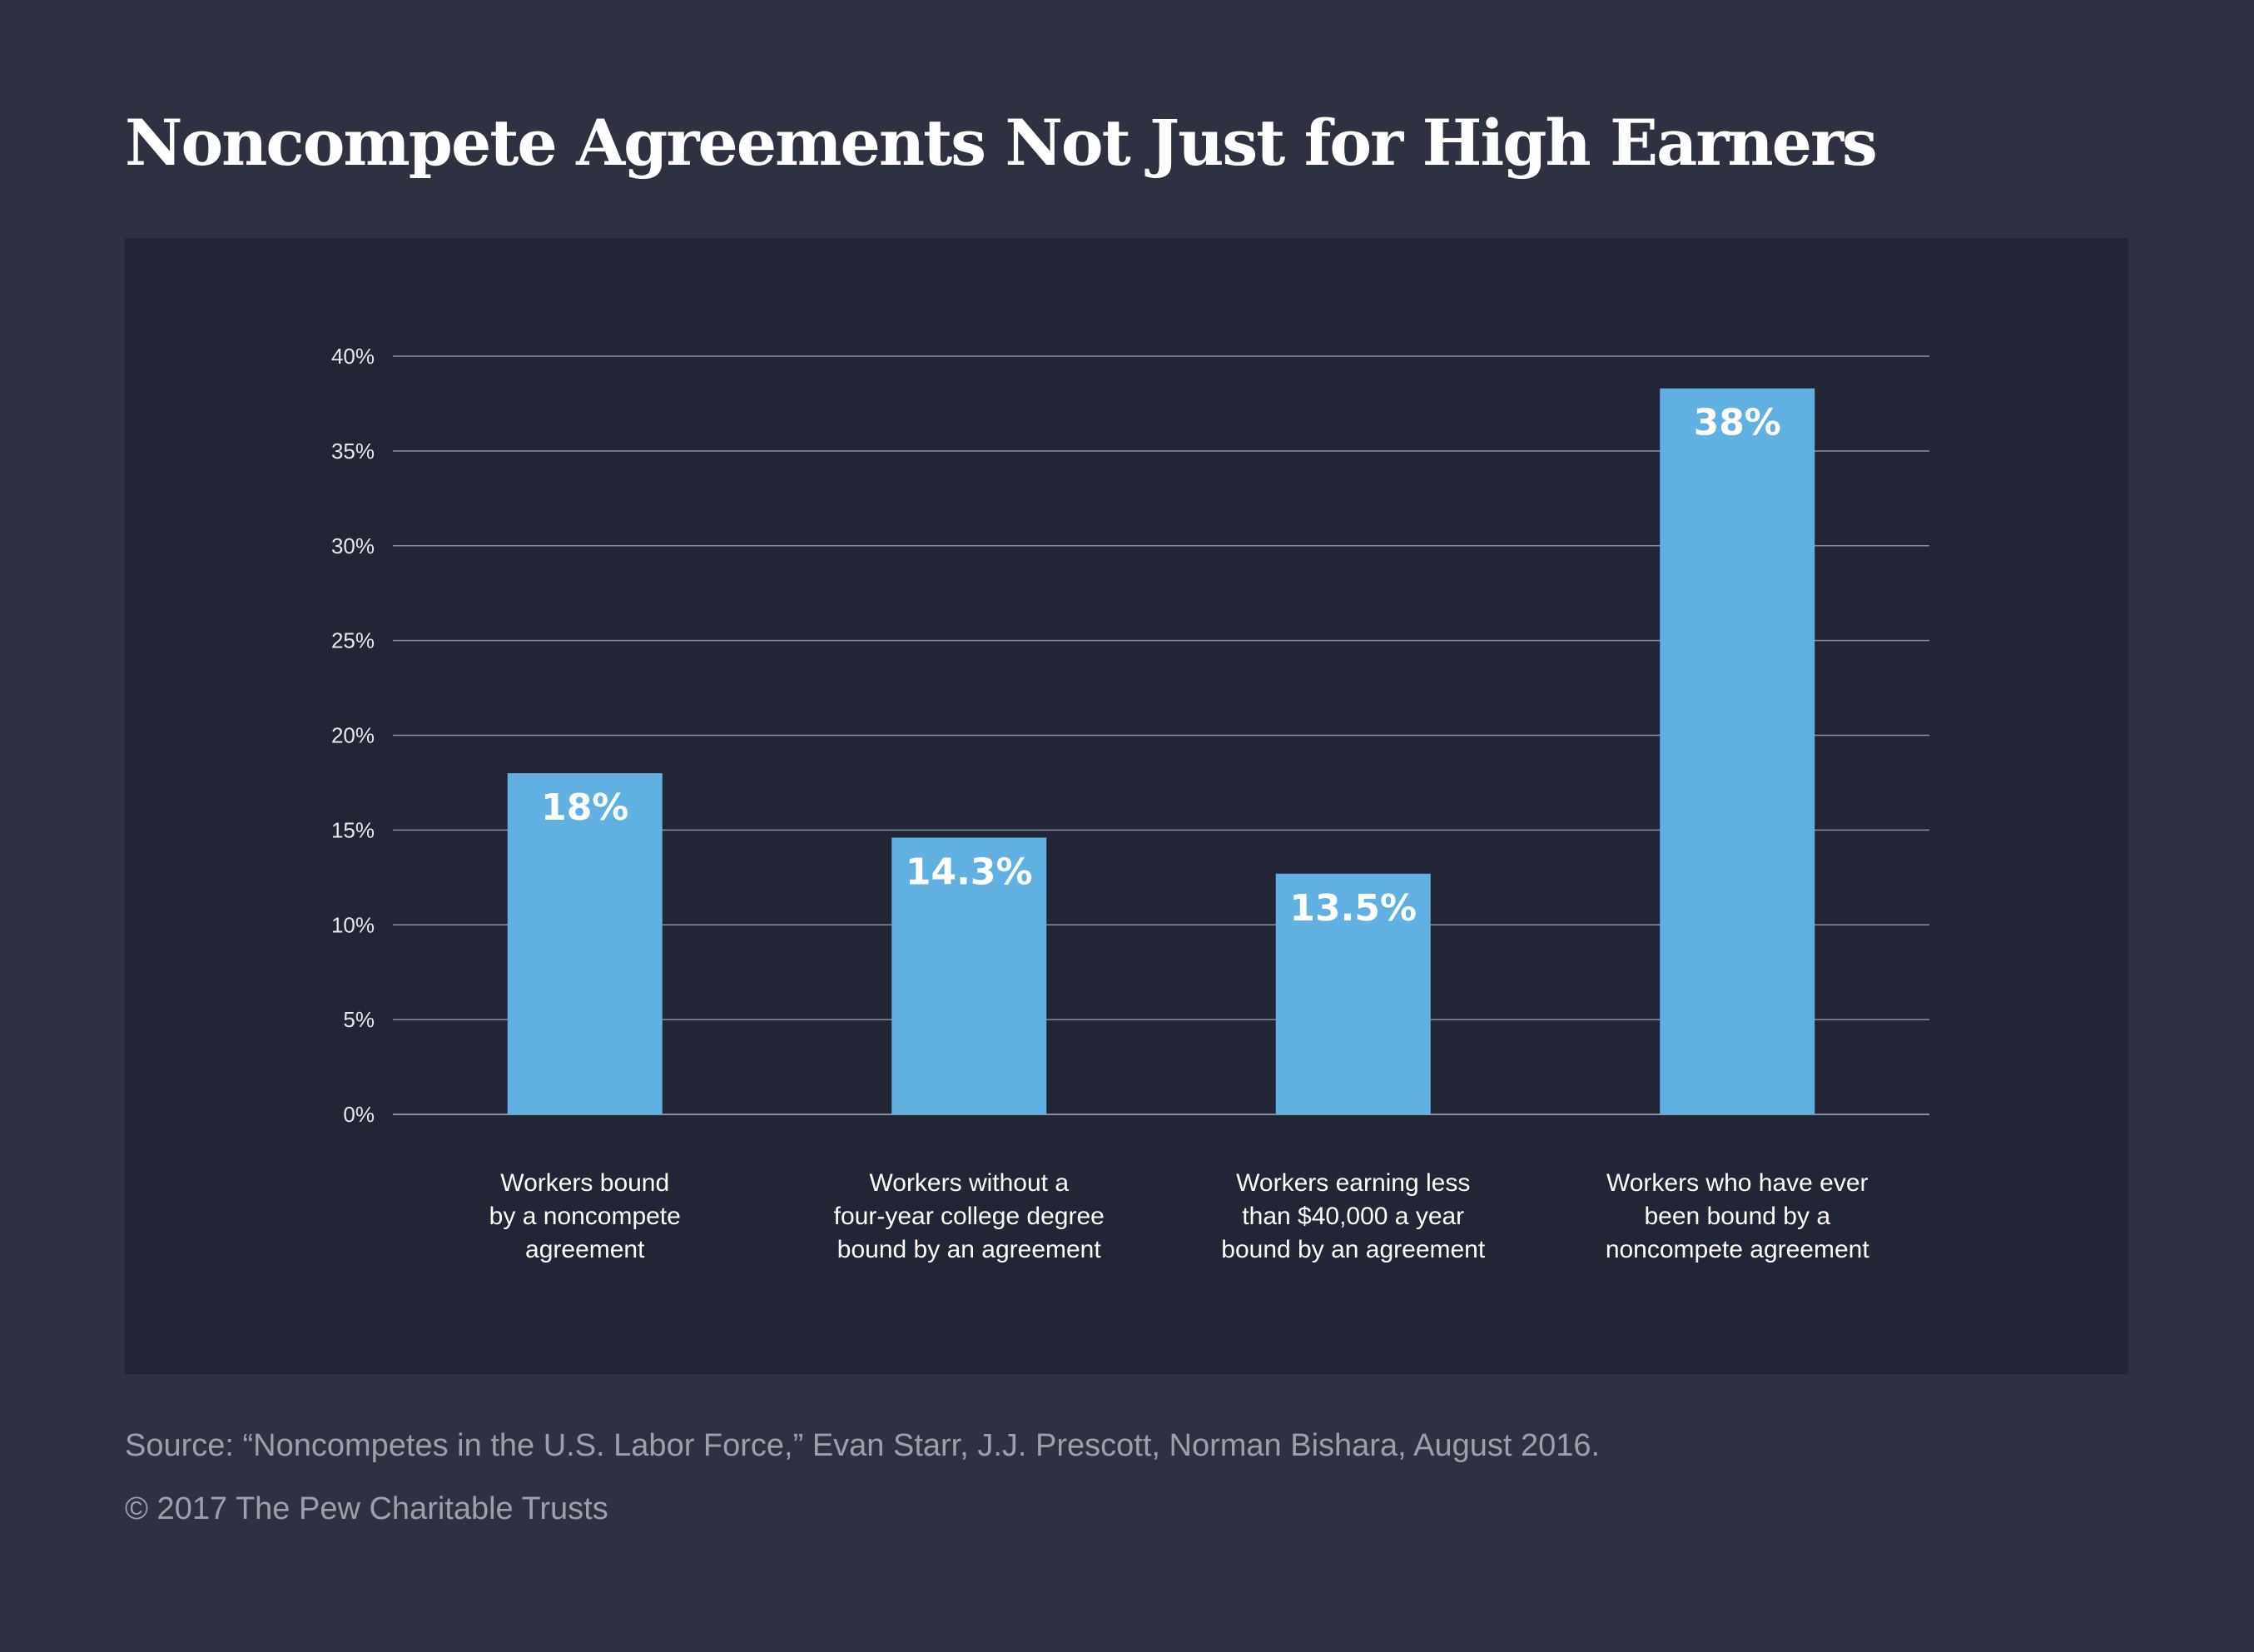 The image size is (2254, 1652). What do you see at coordinates (585, 1216) in the screenshot?
I see `category-label-line: by a noncompete` at bounding box center [585, 1216].